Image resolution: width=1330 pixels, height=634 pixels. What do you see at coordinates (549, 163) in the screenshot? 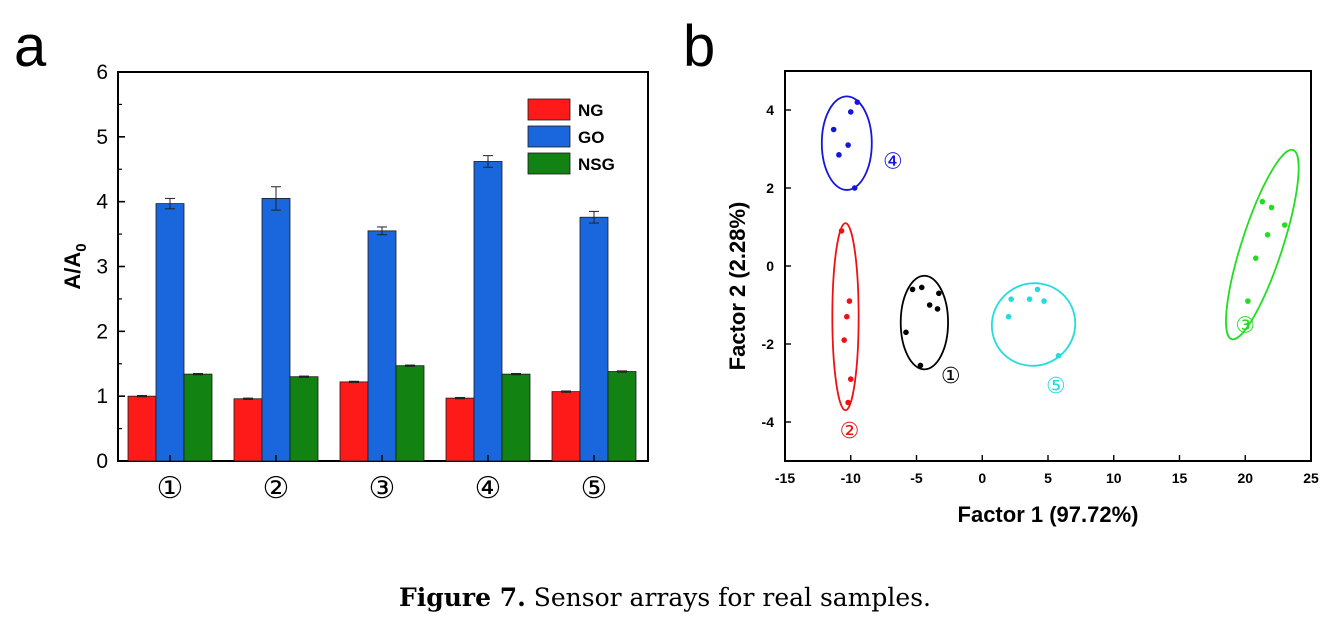
I see `legend-swatch-nsg` at bounding box center [549, 163].